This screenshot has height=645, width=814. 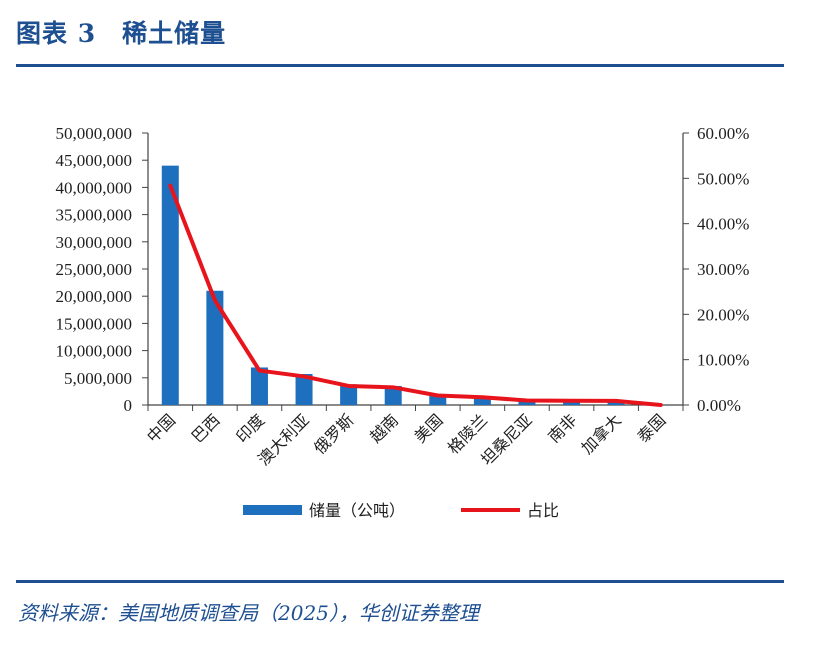 What do you see at coordinates (357, 510) in the screenshot?
I see `legend-bar-label: 储量（公吨）` at bounding box center [357, 510].